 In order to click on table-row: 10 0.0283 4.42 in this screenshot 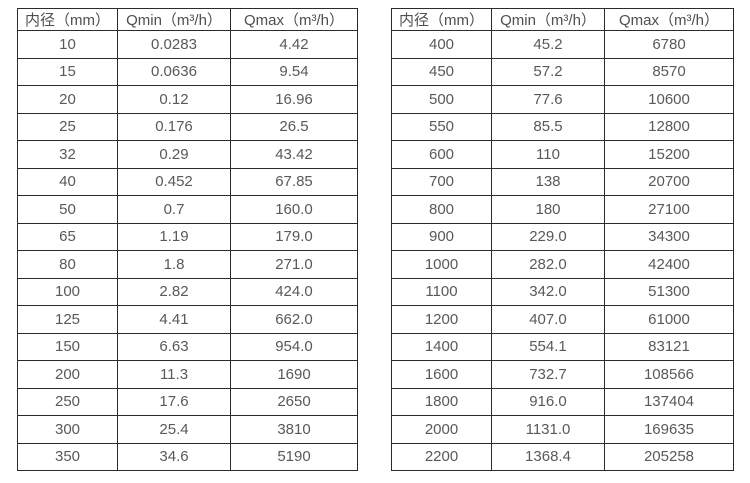, I will do `click(187, 44)`.